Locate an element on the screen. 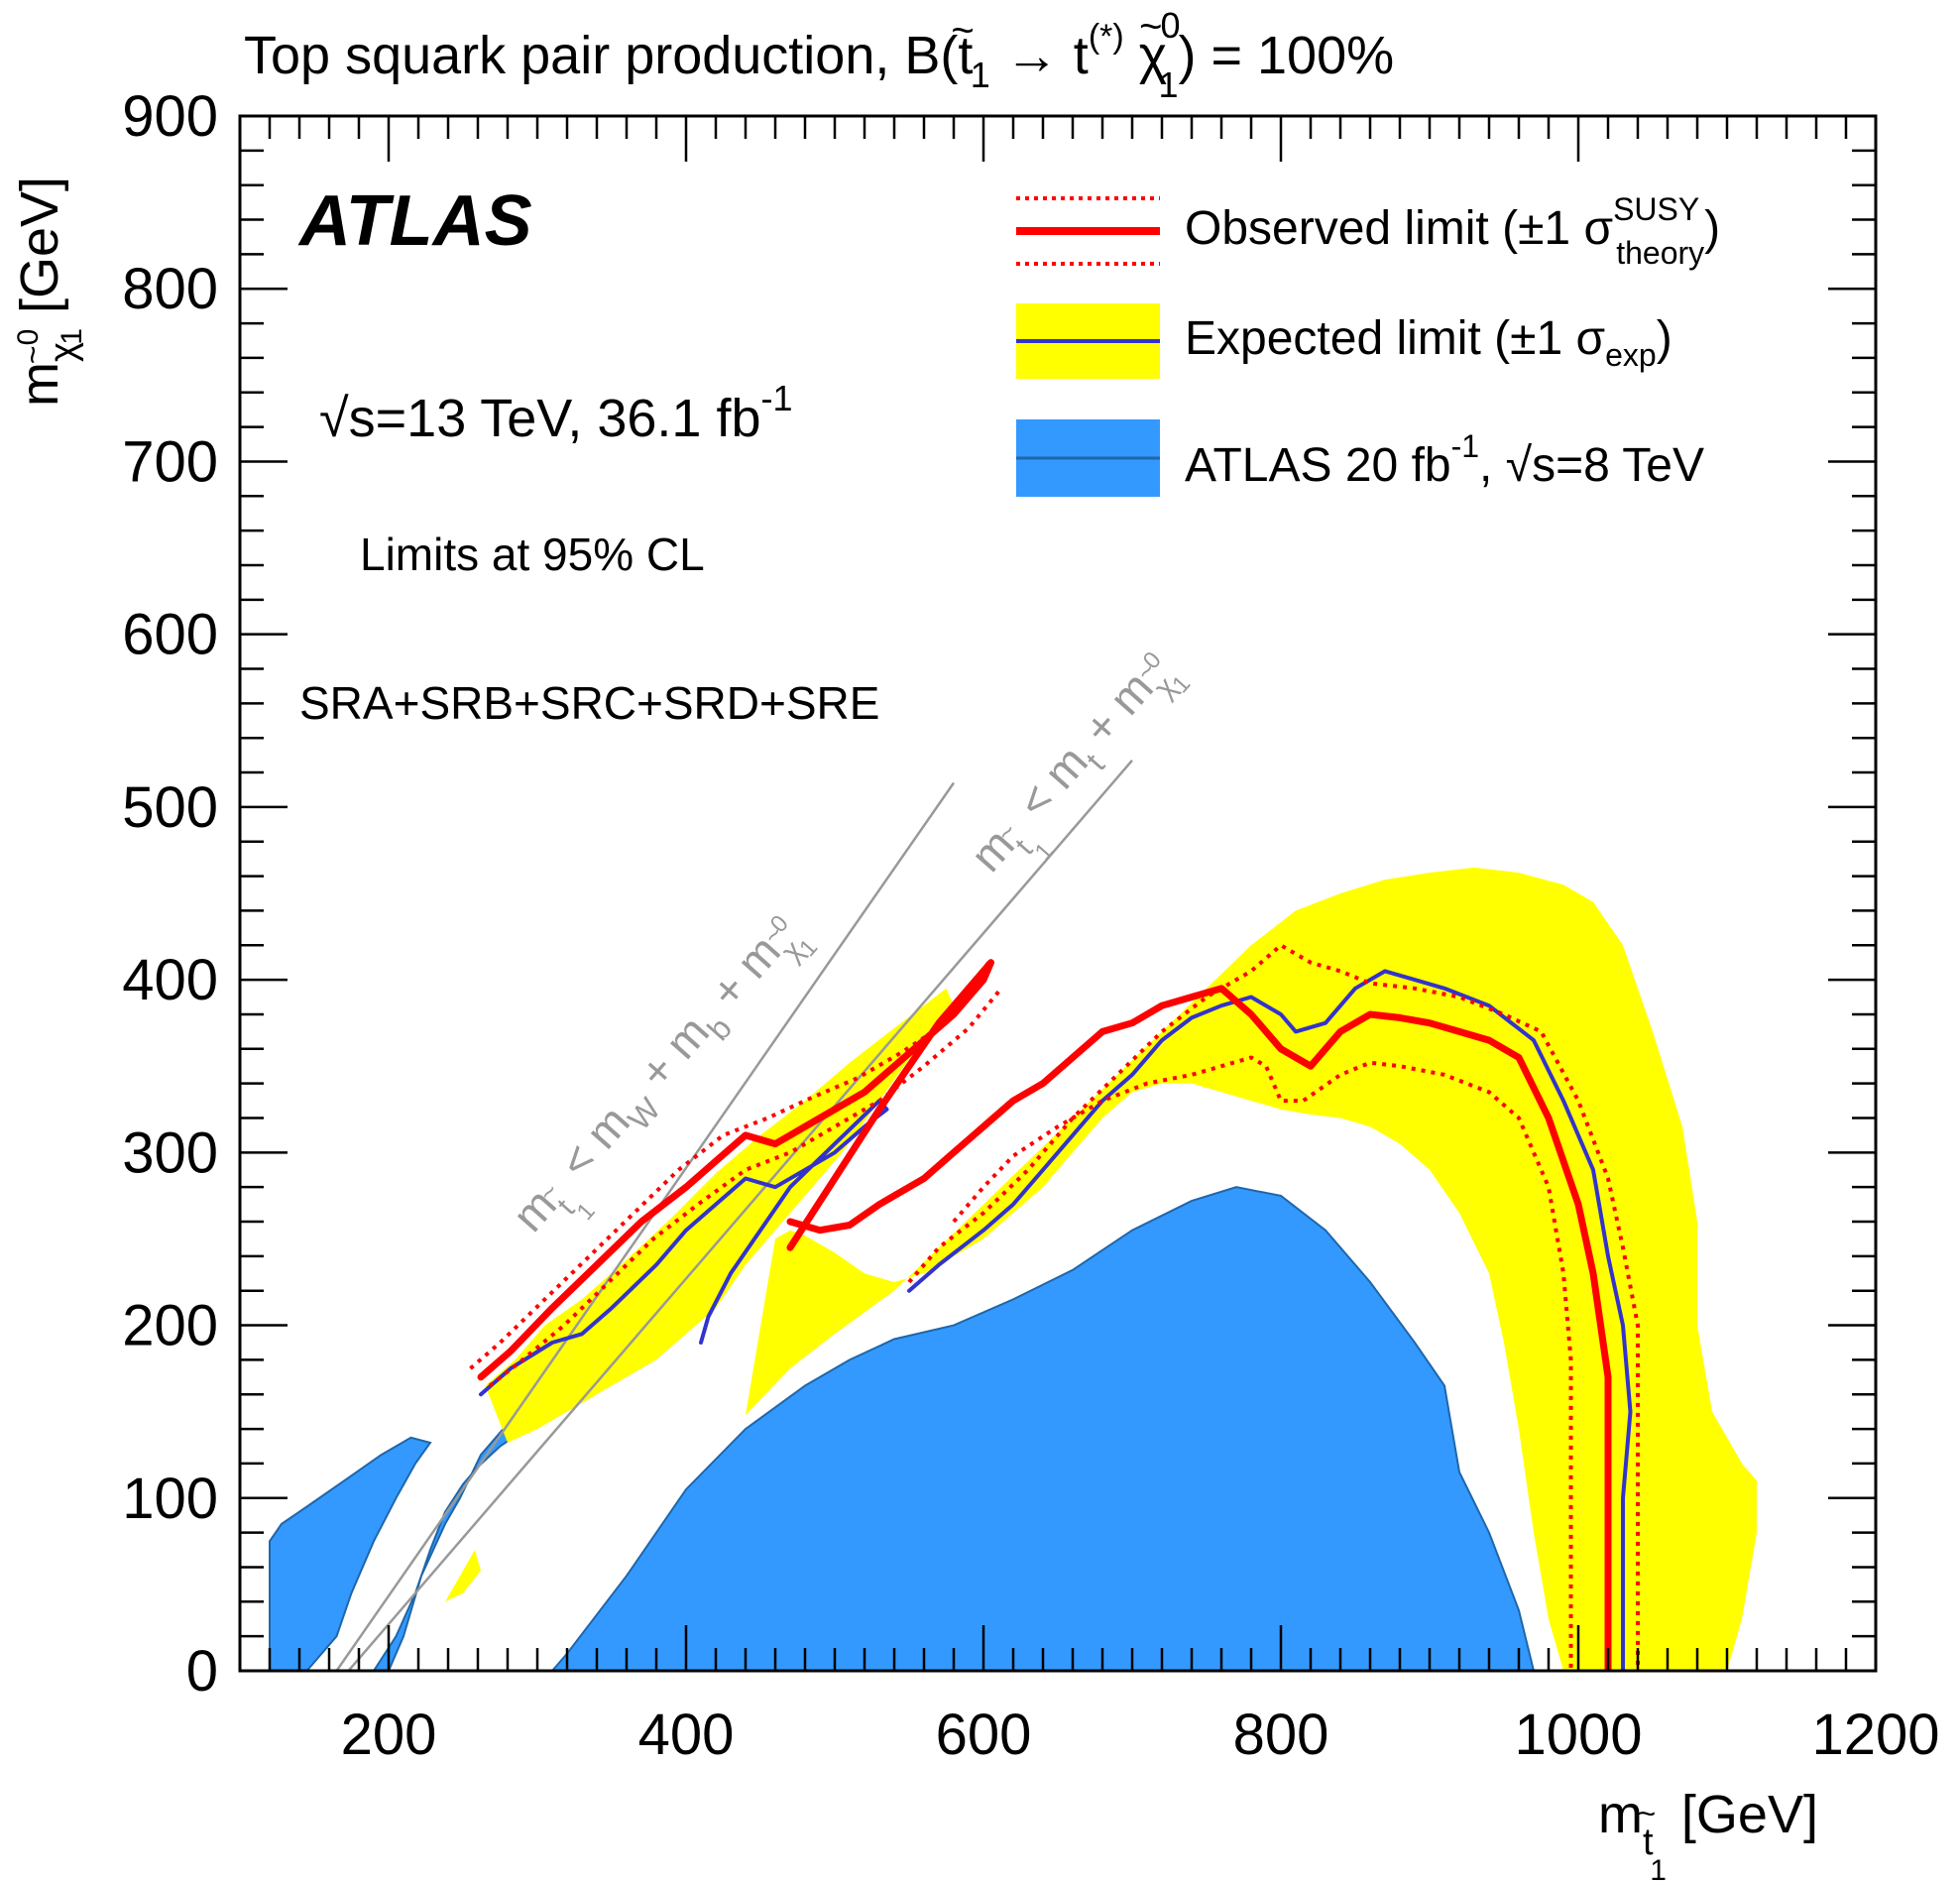 This screenshot has width=1960, height=1883. signal-regions-label: SRA+SRB+SRC+SRD+SRE is located at coordinates (589, 703).